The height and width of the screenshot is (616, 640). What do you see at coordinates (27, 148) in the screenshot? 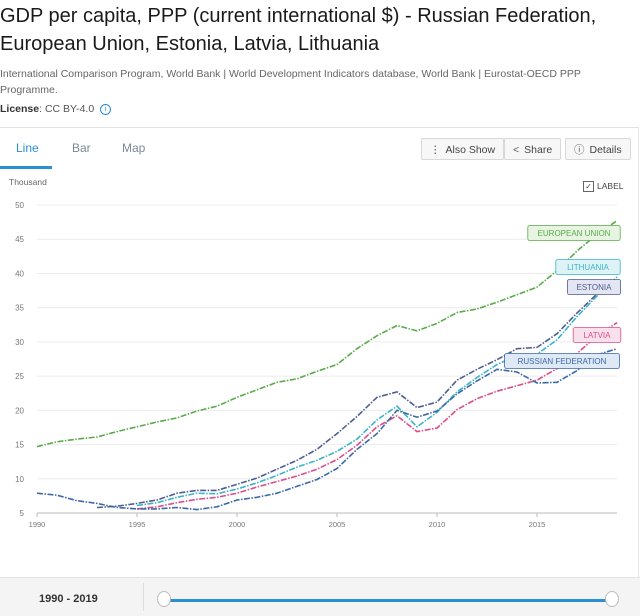
I see `tab-line: Line` at bounding box center [27, 148].